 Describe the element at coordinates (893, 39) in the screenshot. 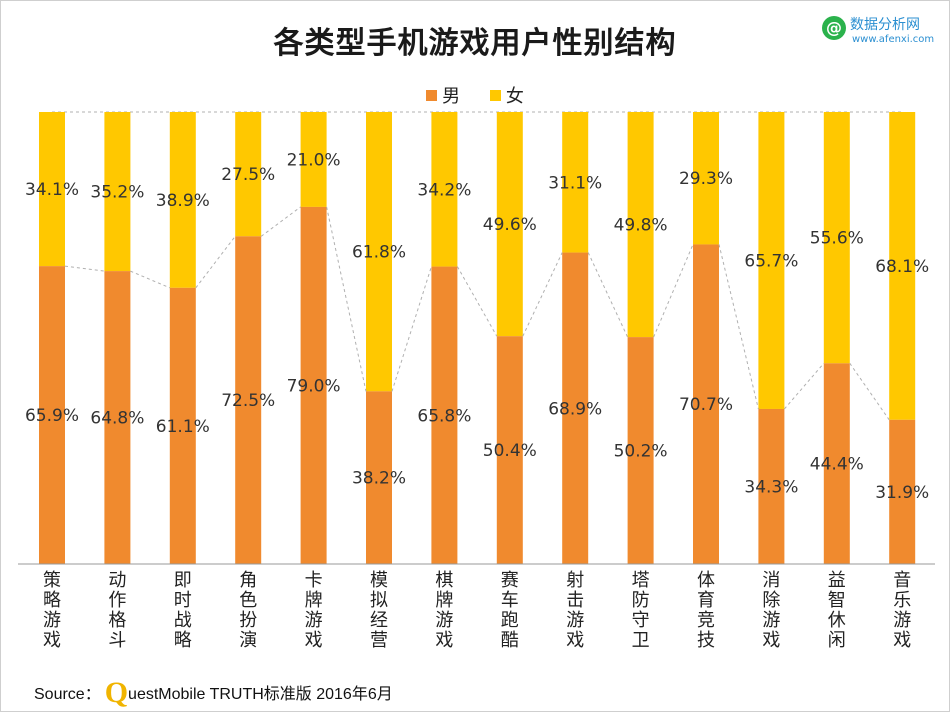

I see `logo-url: www.afenxi.com` at that location.